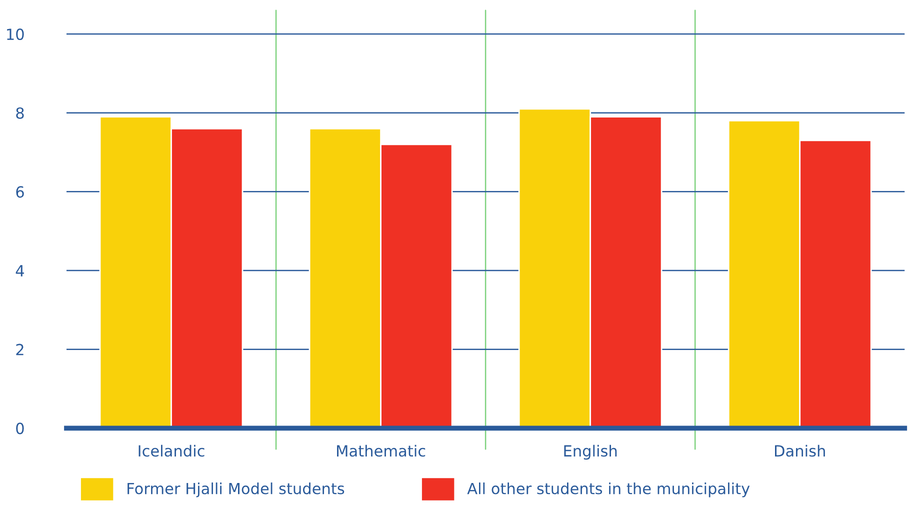  I want to click on y-tick-label: 10, so click(15, 34).